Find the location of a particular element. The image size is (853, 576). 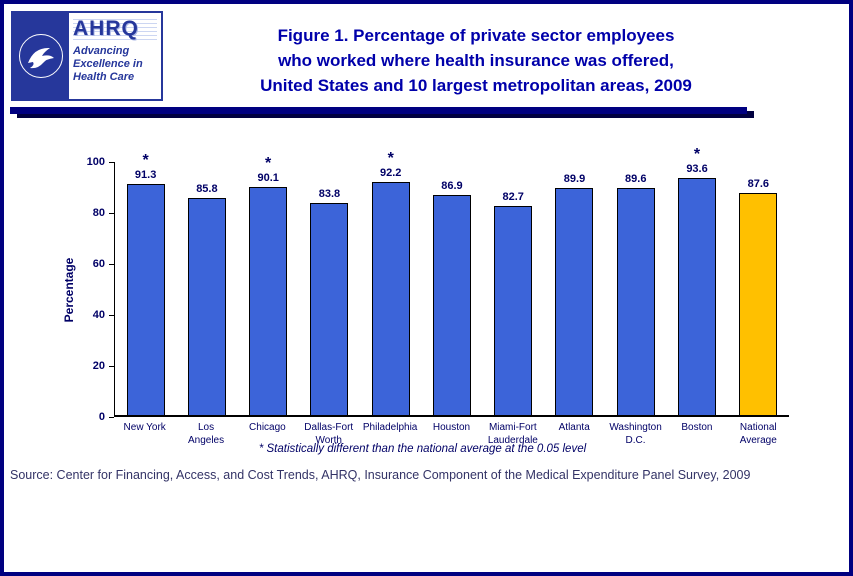

ahrq-logo: AHRQ Advancing Excellence in Health Care is located at coordinates (87, 56).